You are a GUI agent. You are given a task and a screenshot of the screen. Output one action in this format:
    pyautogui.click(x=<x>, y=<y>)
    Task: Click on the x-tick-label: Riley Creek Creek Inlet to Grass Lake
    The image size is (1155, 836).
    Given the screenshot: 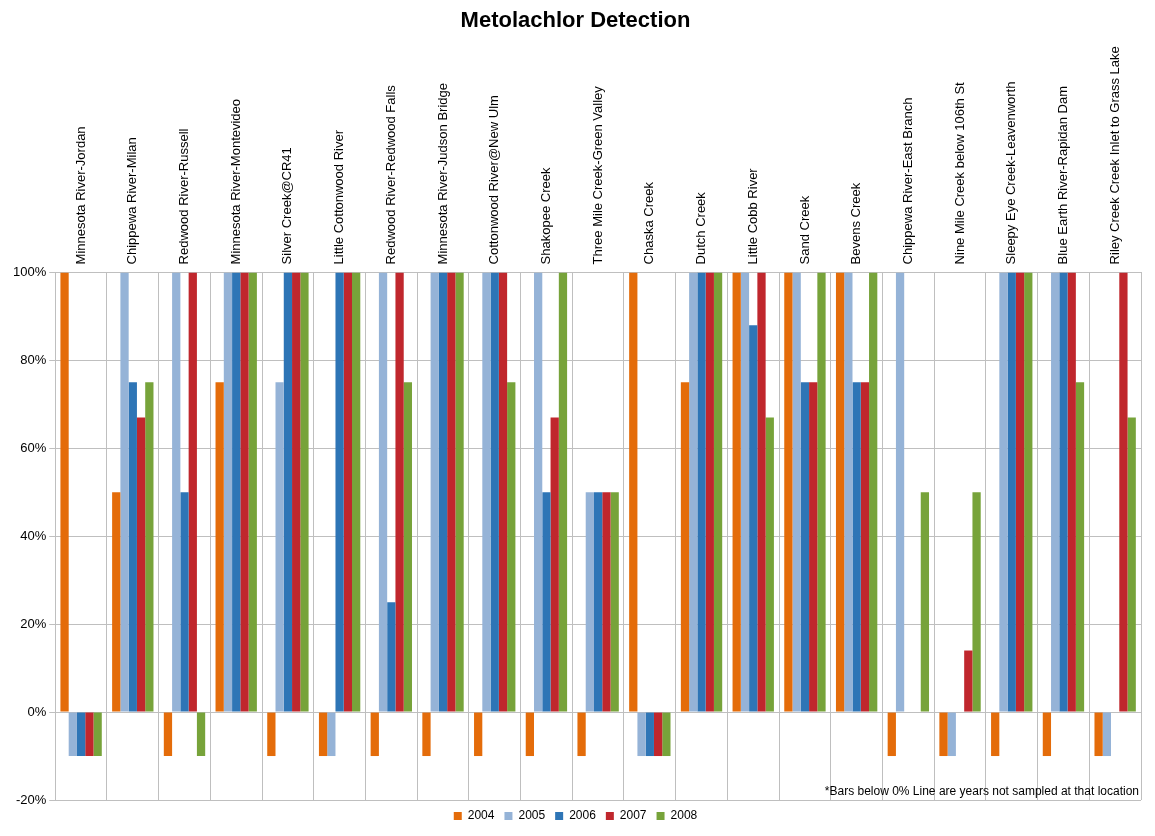 What is the action you would take?
    pyautogui.click(x=1114, y=155)
    